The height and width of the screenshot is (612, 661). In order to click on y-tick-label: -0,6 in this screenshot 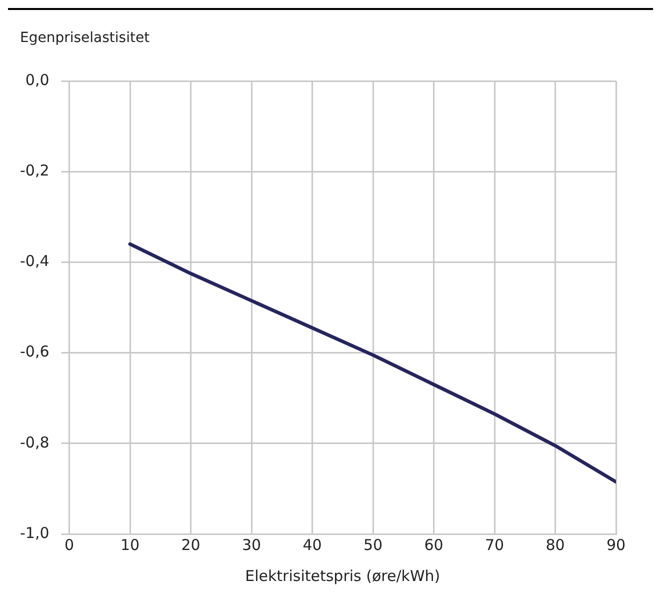, I will do `click(35, 351)`.